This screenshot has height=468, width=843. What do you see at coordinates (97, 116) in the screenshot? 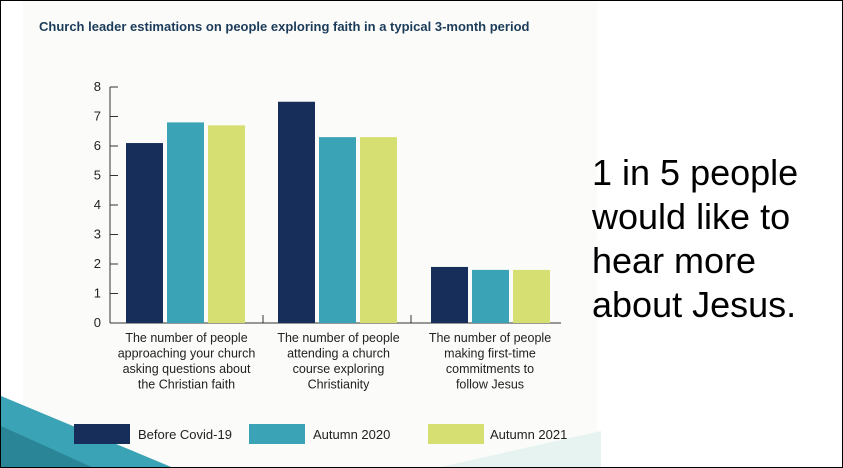
I see `y-tick-label: 7` at bounding box center [97, 116].